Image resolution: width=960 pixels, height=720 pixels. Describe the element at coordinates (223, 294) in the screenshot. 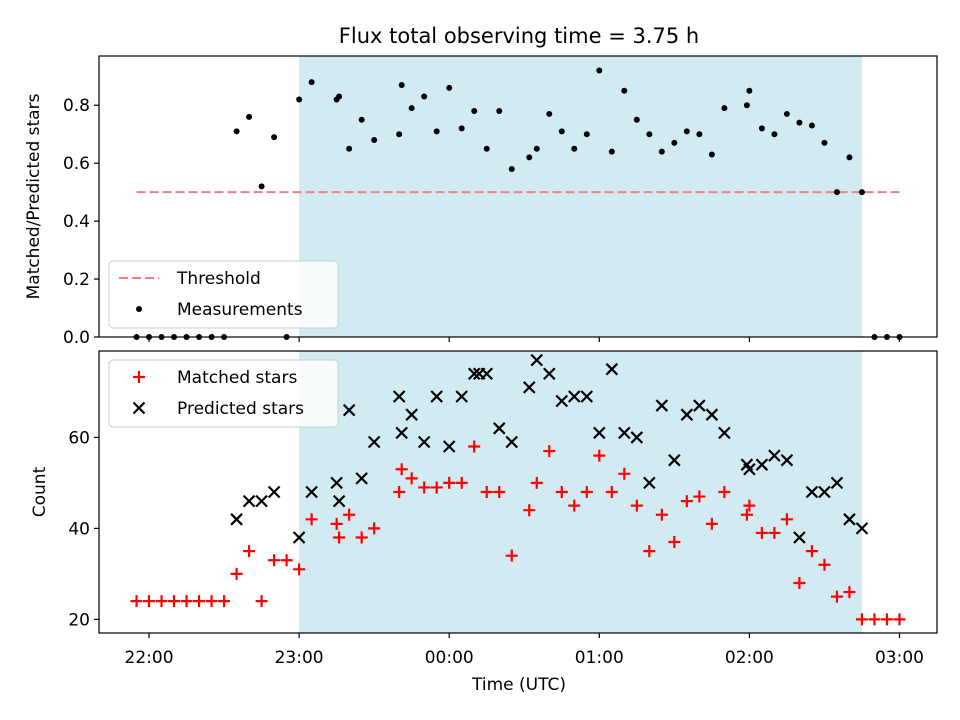

I see `legend: Threshold Measurements` at that location.